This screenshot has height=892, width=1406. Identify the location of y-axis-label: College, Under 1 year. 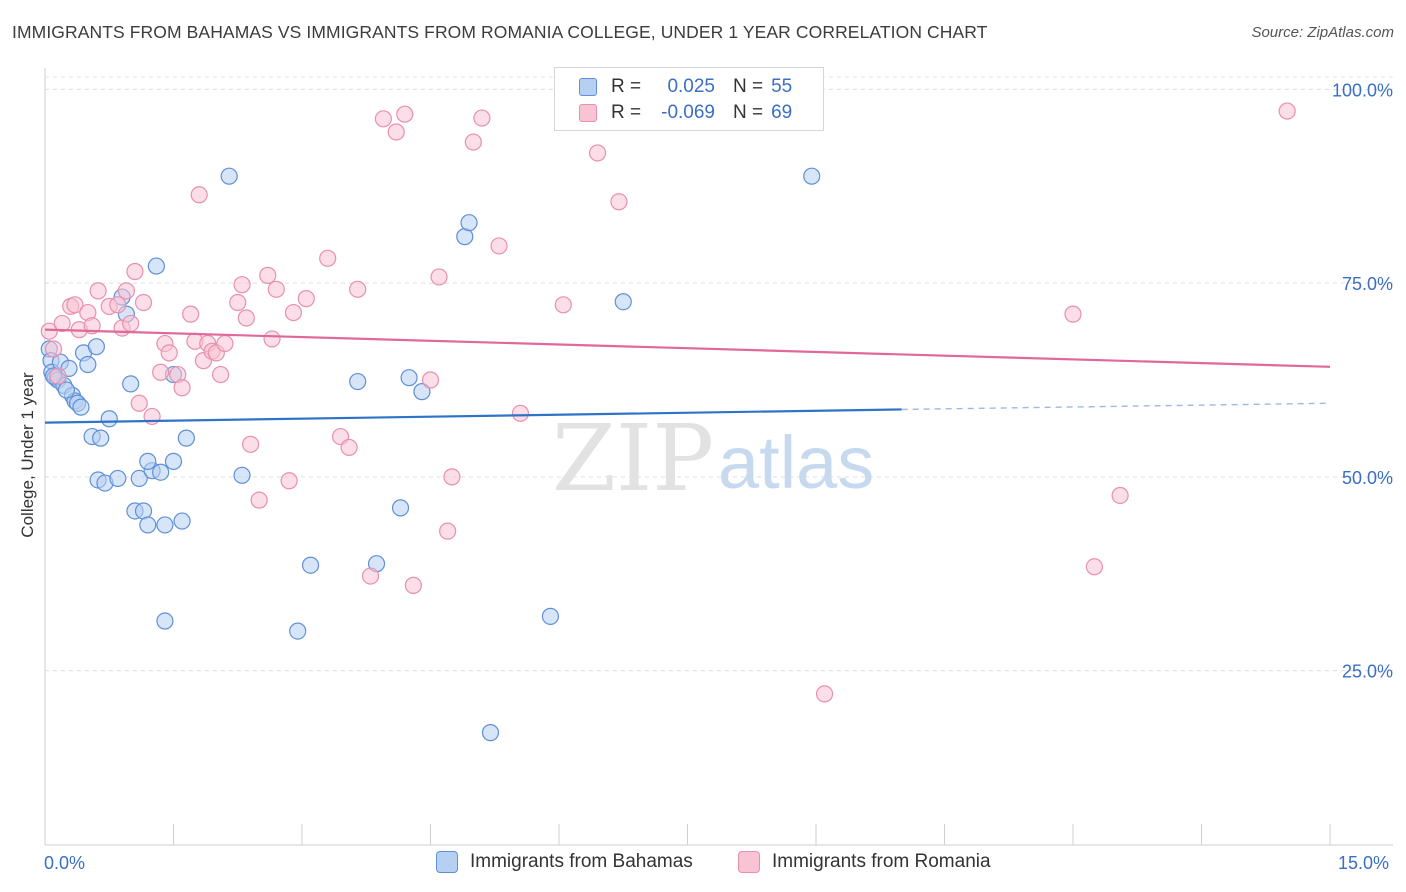
(27, 455).